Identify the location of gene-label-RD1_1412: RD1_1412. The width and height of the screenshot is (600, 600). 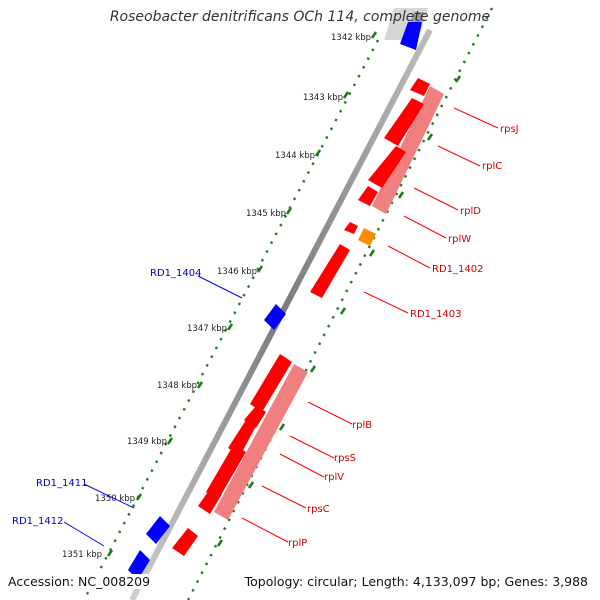
(37, 521).